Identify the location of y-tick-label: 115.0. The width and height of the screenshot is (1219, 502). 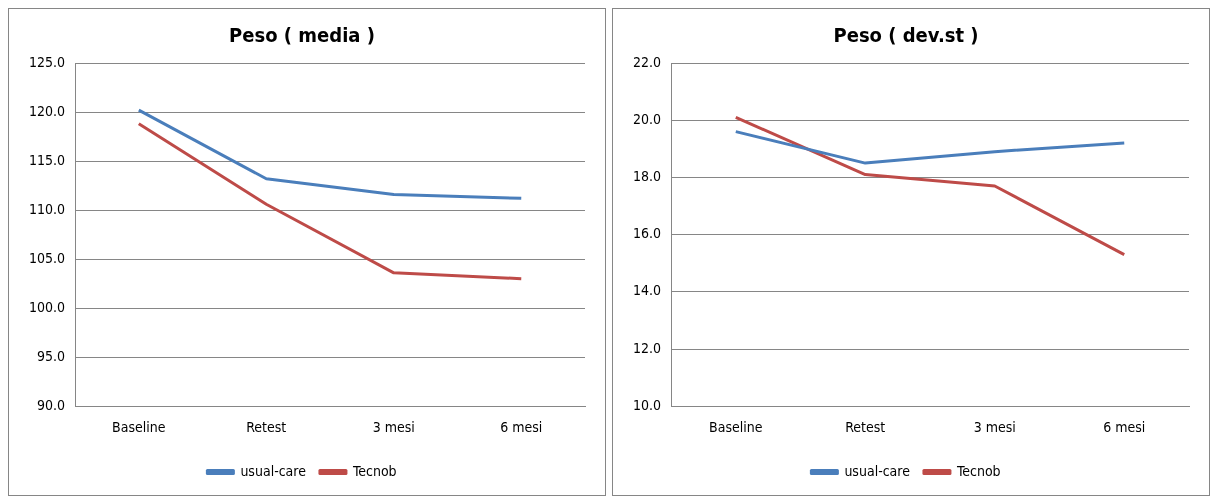
(47, 159).